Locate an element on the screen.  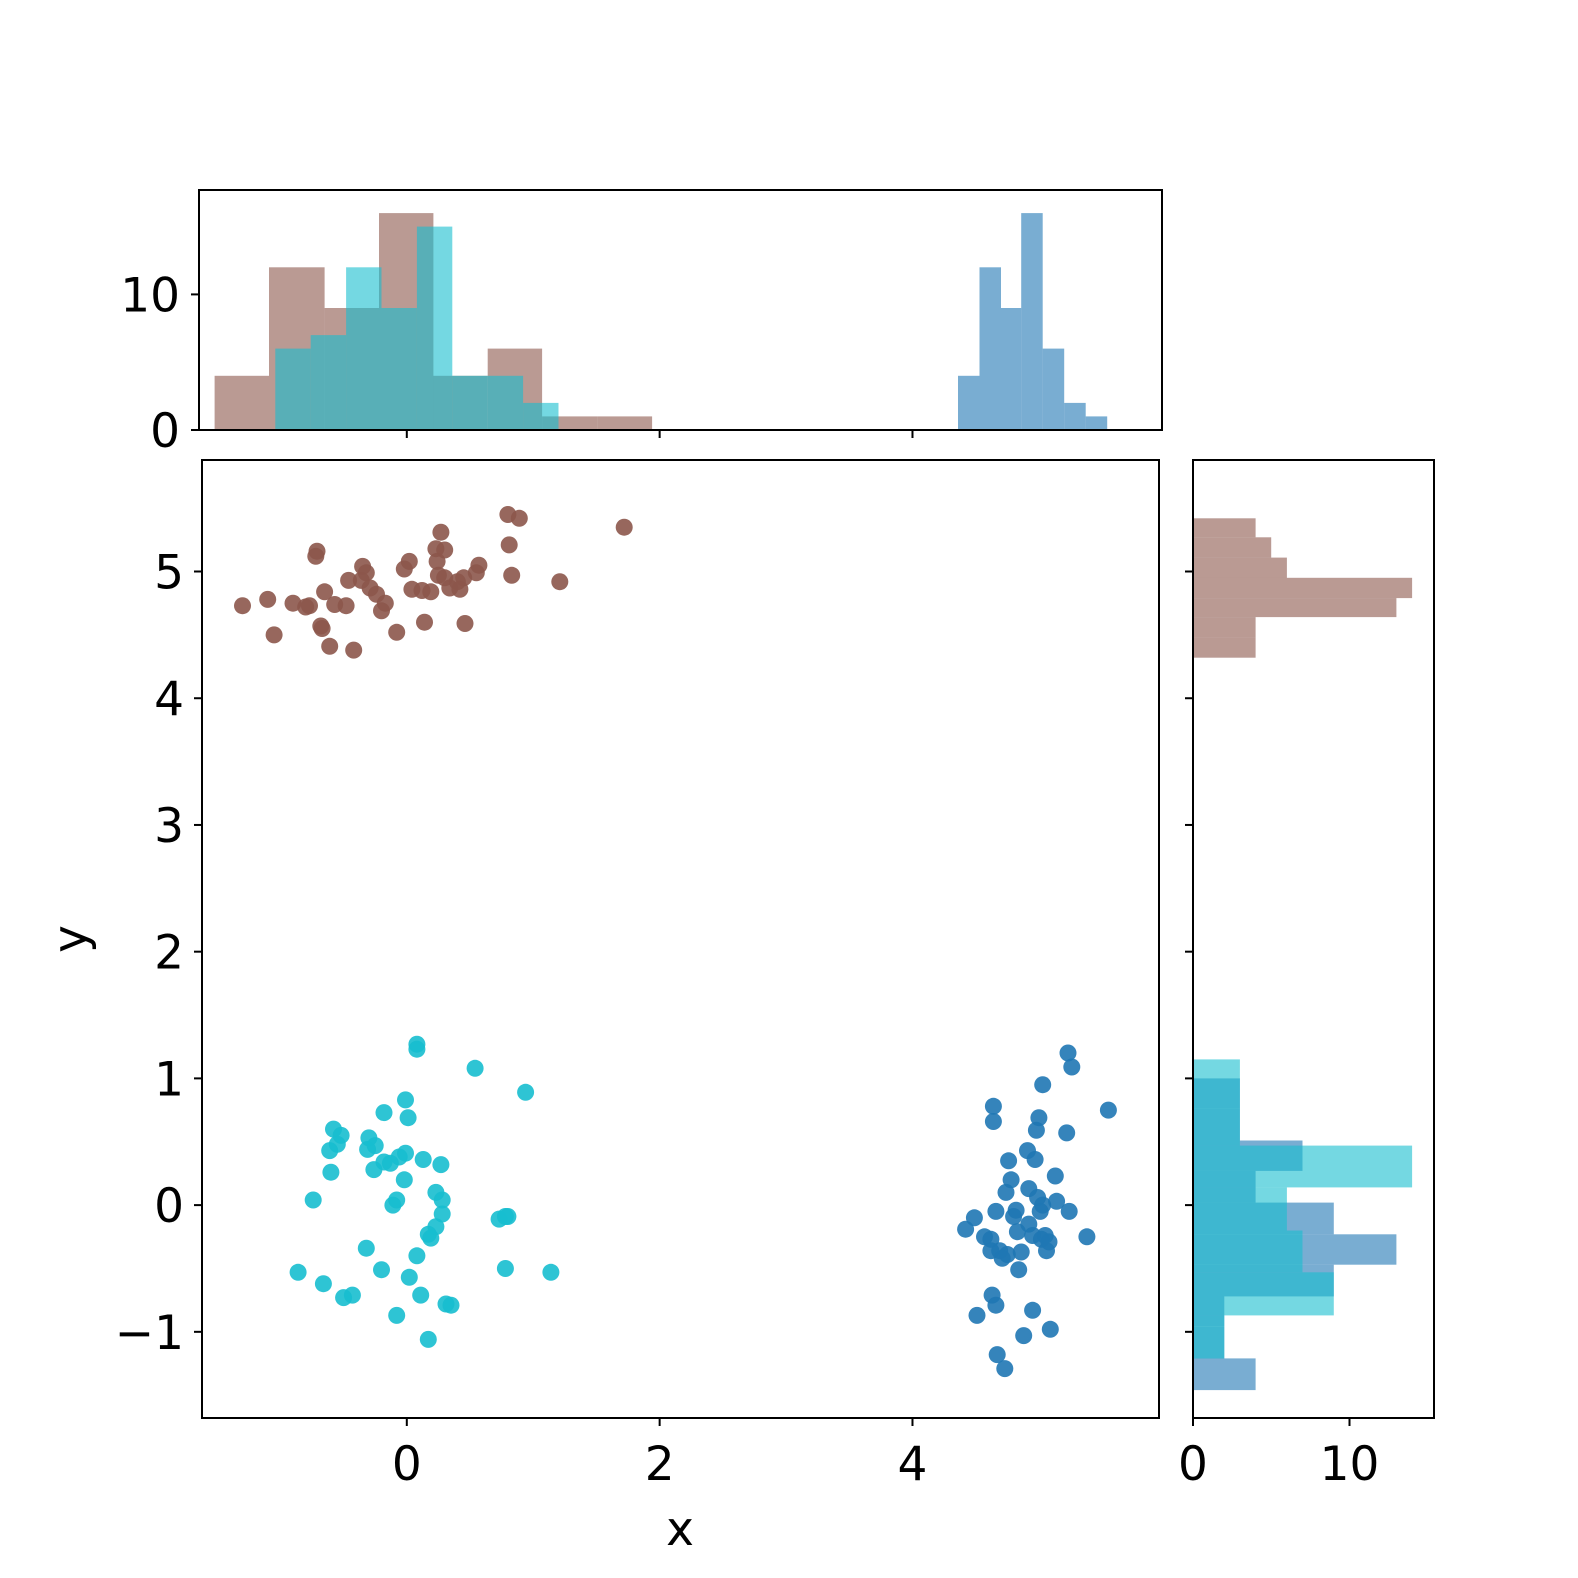
y-tick-label: 4 is located at coordinates (169, 699).